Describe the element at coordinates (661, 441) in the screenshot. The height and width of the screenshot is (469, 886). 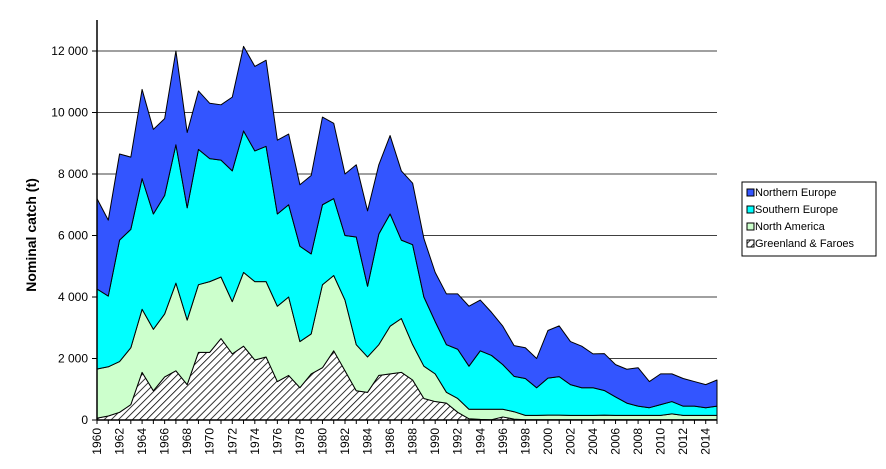
I see `x-tick-label: 2010` at that location.